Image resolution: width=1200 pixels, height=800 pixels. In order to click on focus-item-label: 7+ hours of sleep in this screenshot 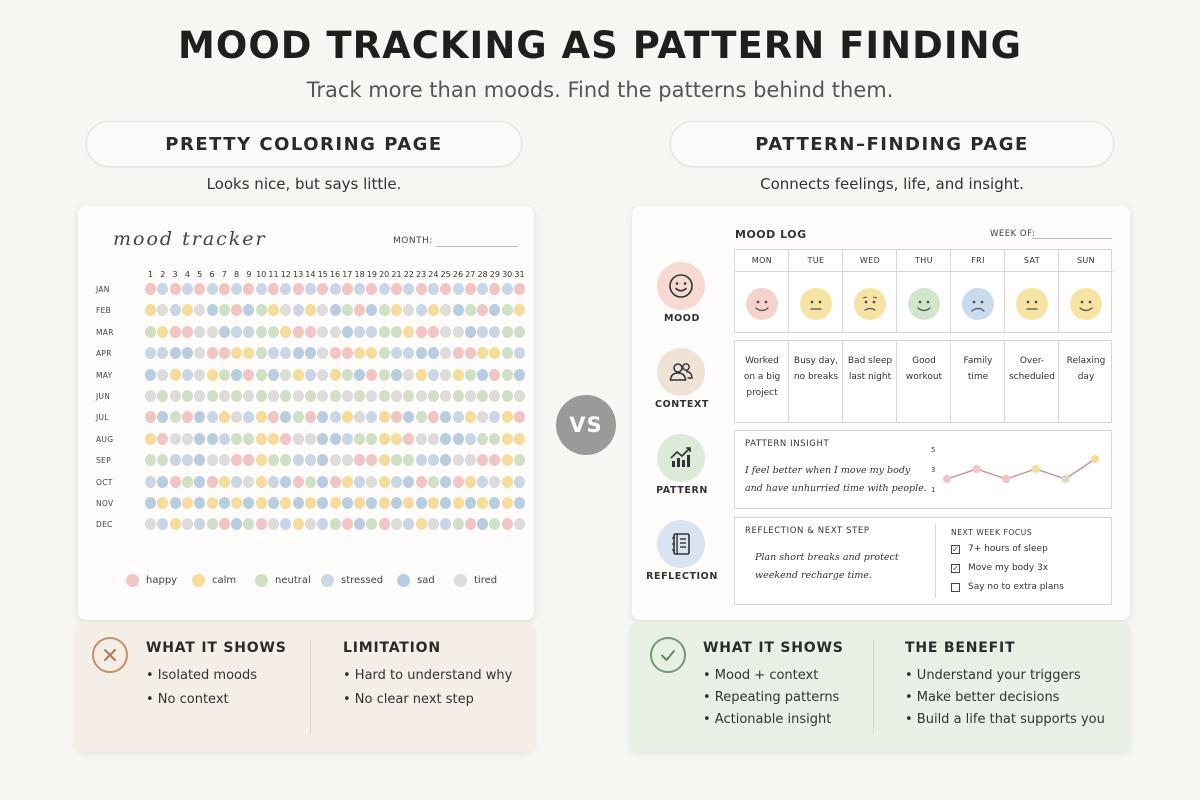, I will do `click(1008, 549)`.